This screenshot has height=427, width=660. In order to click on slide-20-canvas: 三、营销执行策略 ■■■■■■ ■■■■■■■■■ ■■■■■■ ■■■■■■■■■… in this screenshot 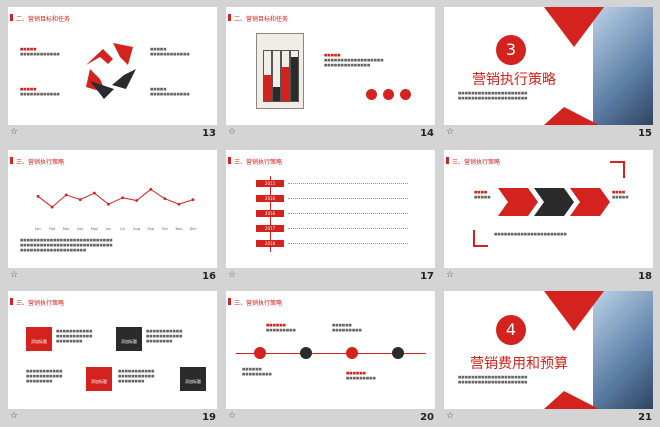, I will do `click(330, 350)`.